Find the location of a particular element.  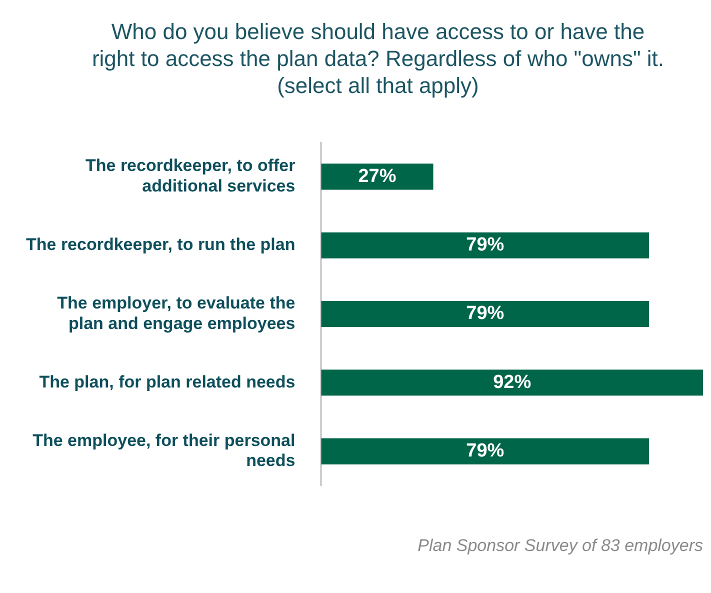

y-tick-label: The recordkeeper, to run the plan is located at coordinates (161, 244).